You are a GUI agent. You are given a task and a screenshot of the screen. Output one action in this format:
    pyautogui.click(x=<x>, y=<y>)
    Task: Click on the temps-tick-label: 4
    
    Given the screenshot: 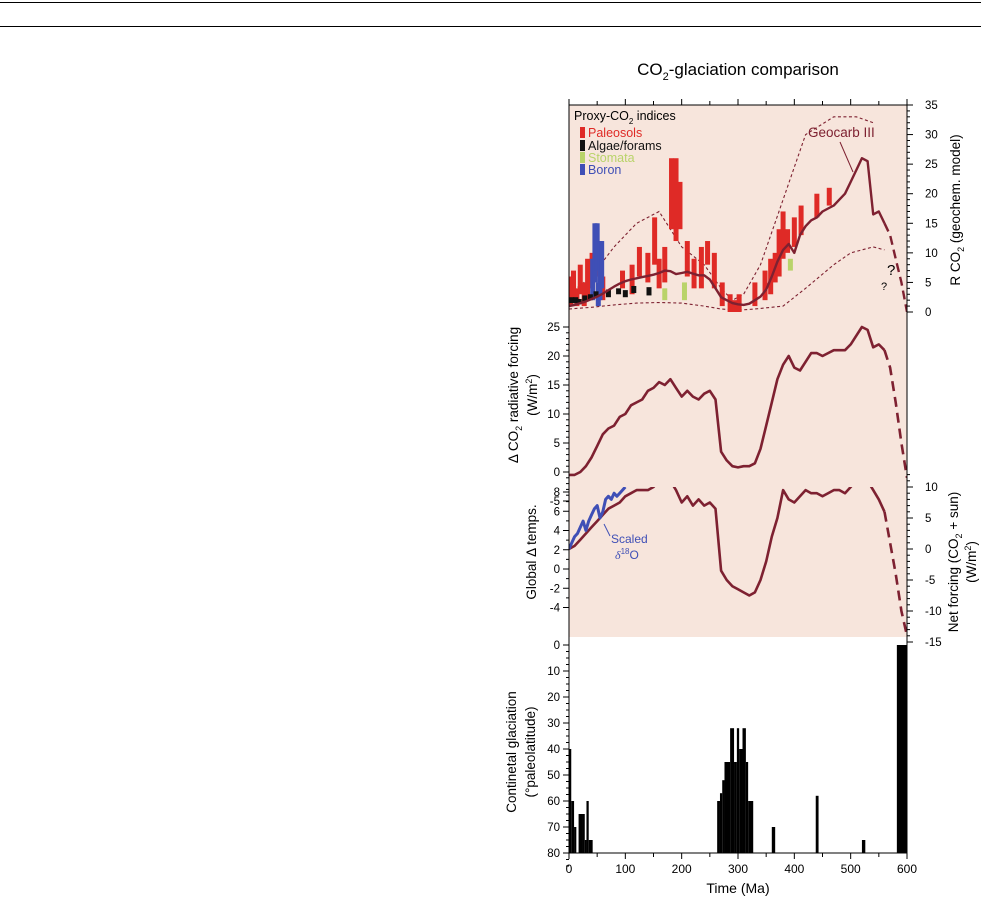 What is the action you would take?
    pyautogui.click(x=557, y=532)
    